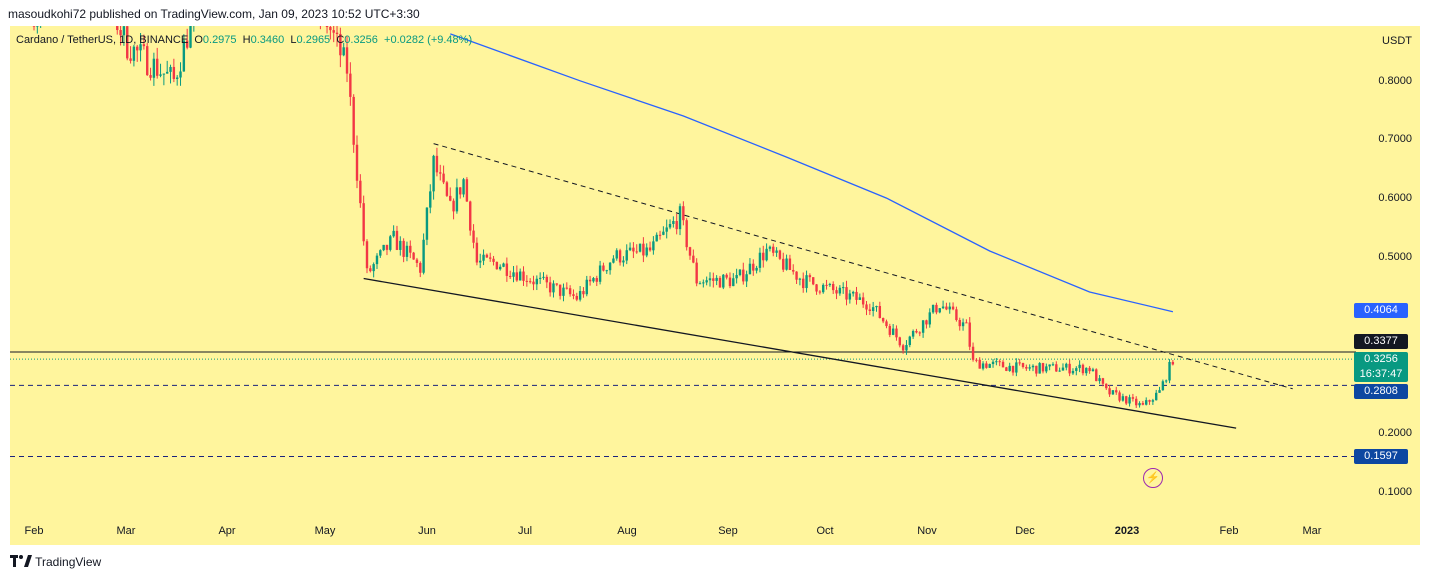 Image resolution: width=1432 pixels, height=580 pixels. Describe the element at coordinates (246, 40) in the screenshot. I see `legend-high-label: H` at that location.